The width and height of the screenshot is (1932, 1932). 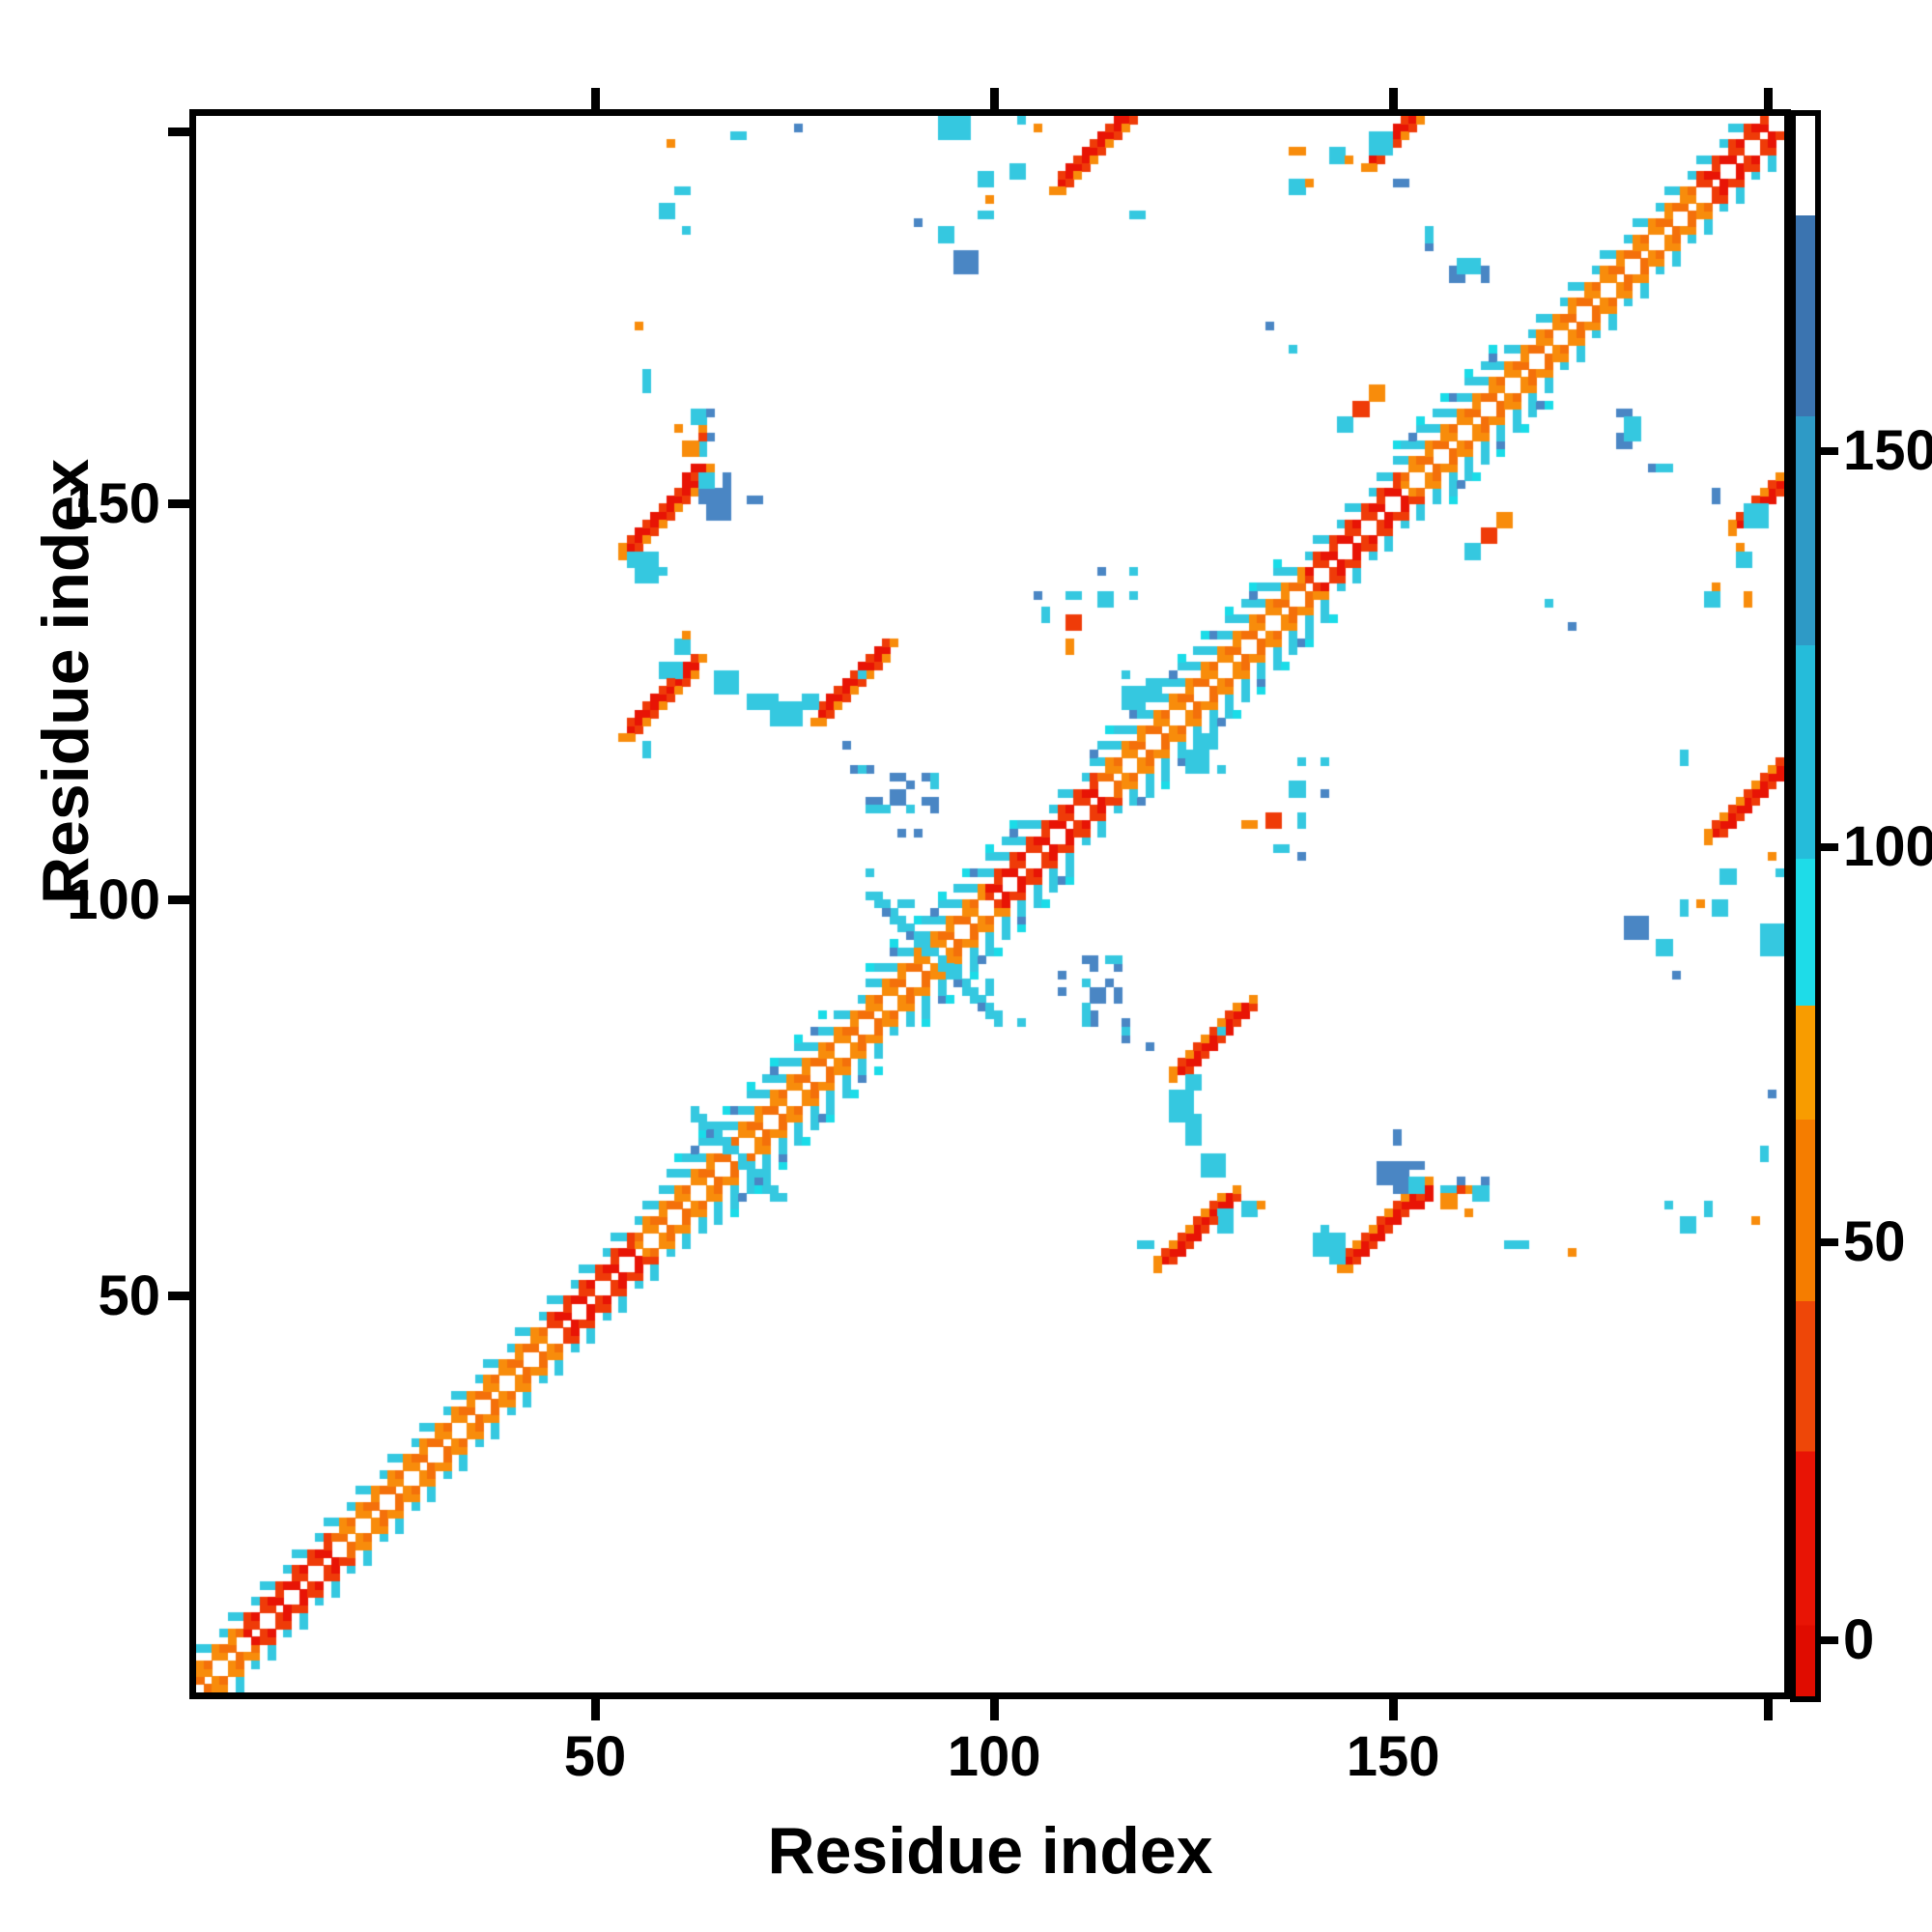 I want to click on x-axis-title: Residue index, so click(x=990, y=1851).